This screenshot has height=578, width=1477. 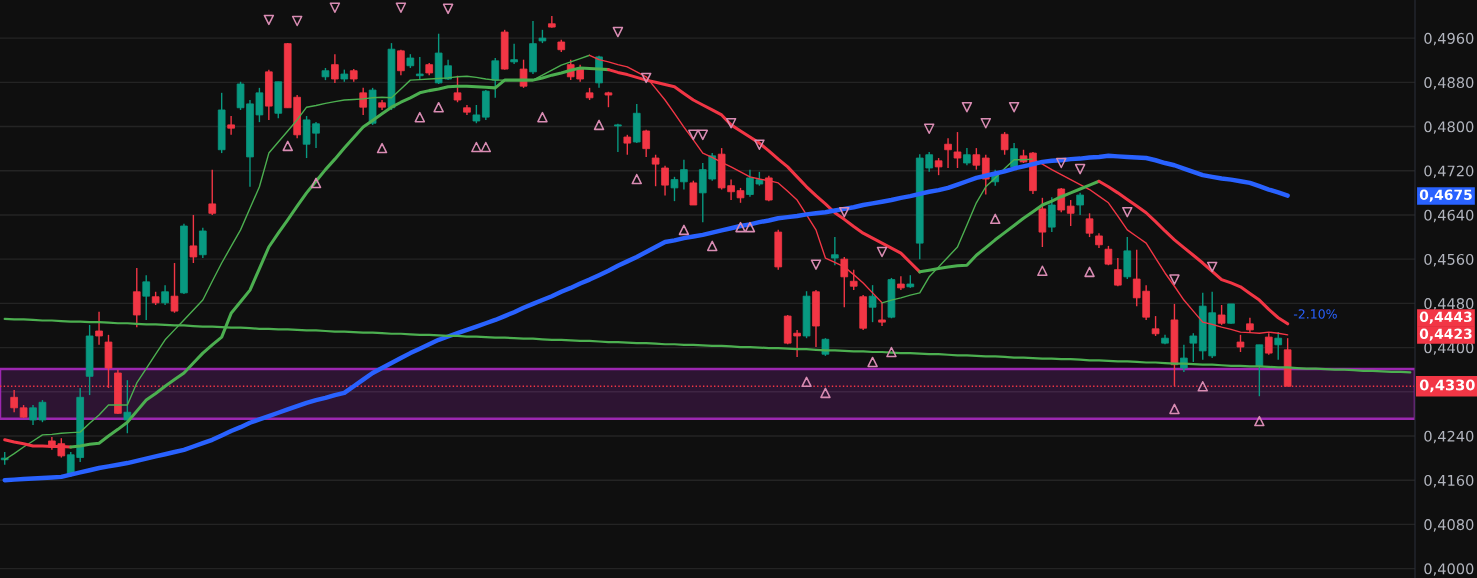 I want to click on line-series, so click(x=1193, y=252).